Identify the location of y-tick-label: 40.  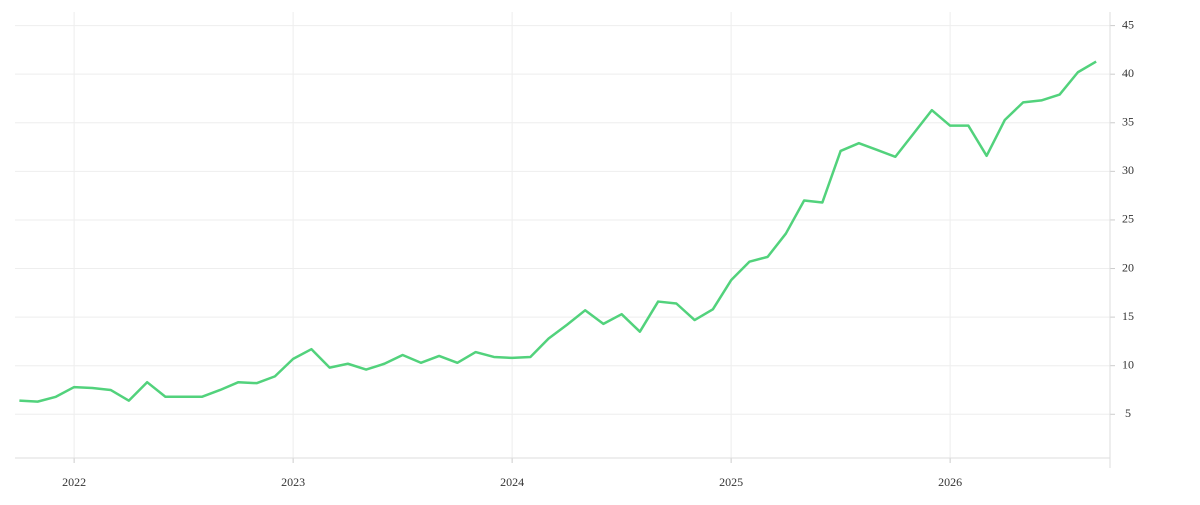
(1128, 73).